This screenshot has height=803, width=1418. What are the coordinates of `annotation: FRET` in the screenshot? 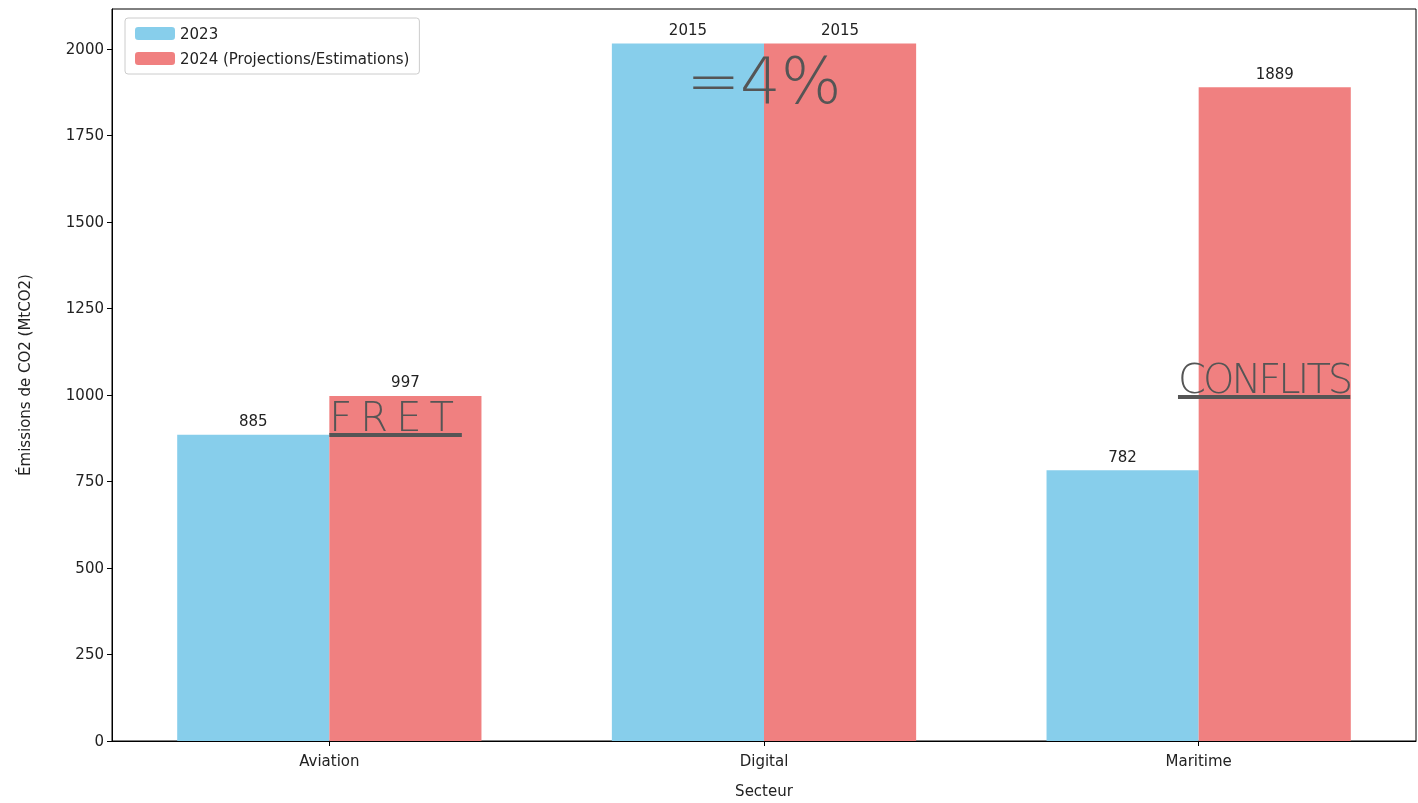 It's located at (395, 416).